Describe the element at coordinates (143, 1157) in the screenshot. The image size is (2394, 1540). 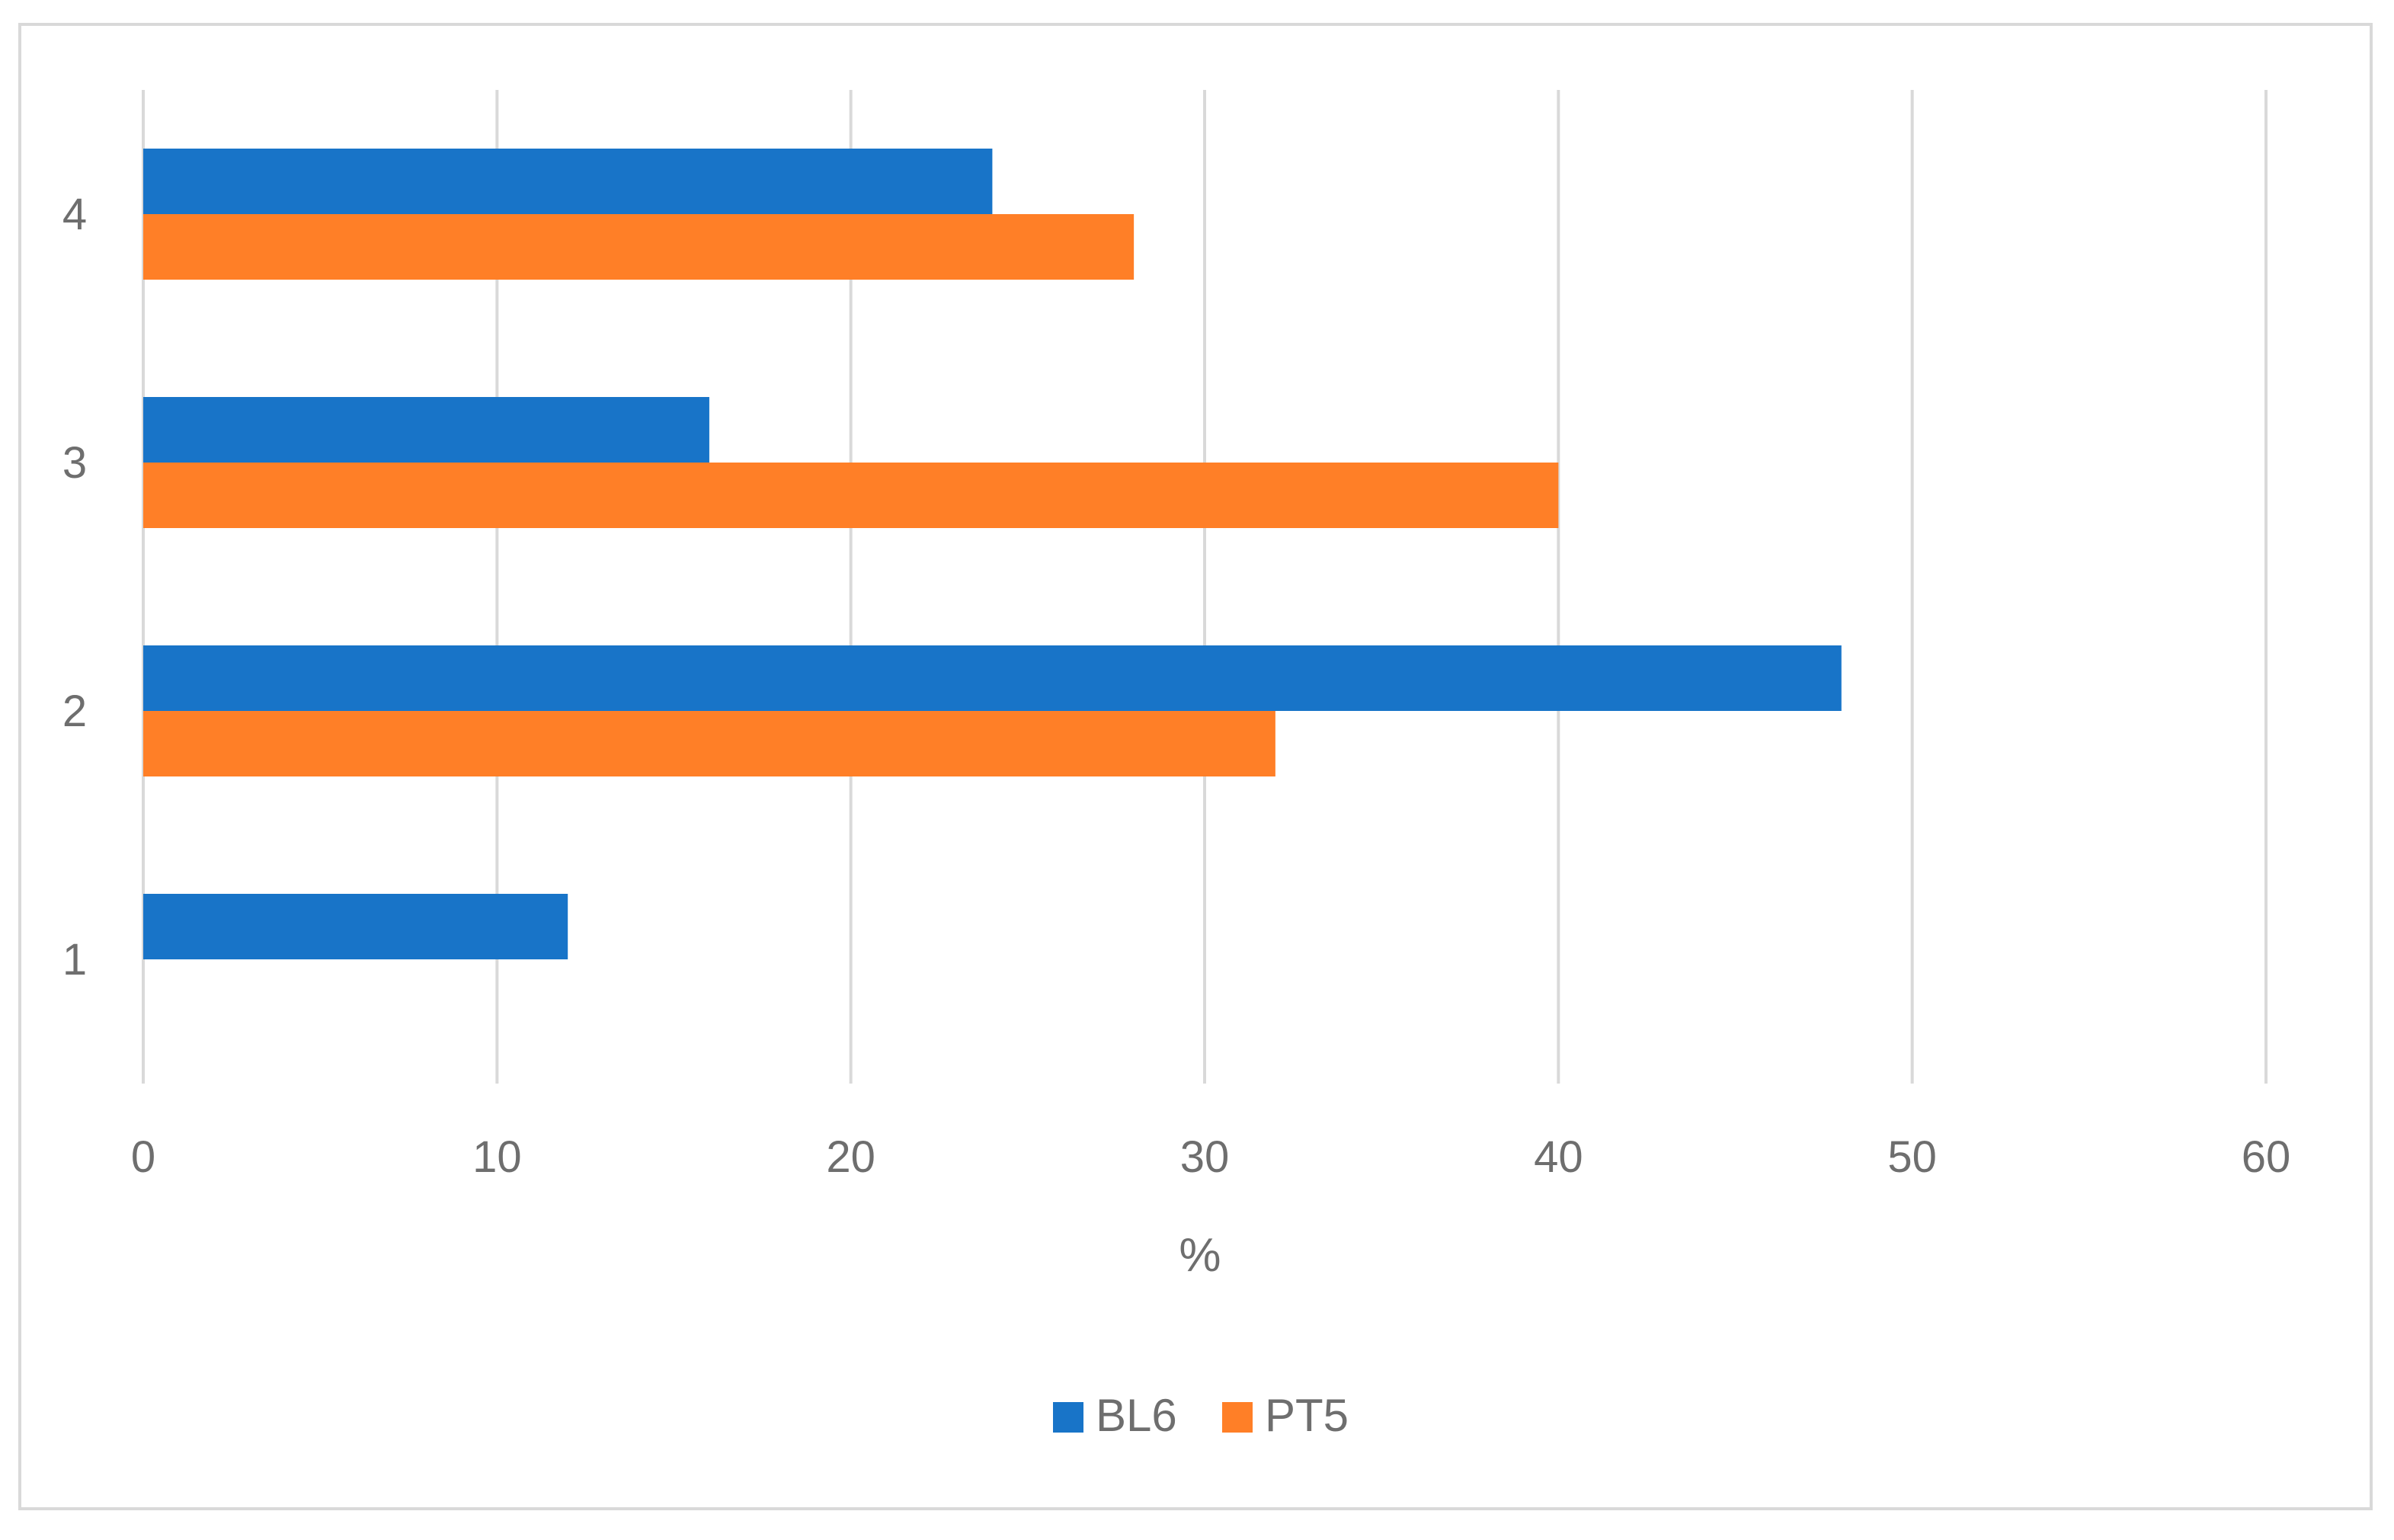
I see `x-tick-label: 0` at that location.